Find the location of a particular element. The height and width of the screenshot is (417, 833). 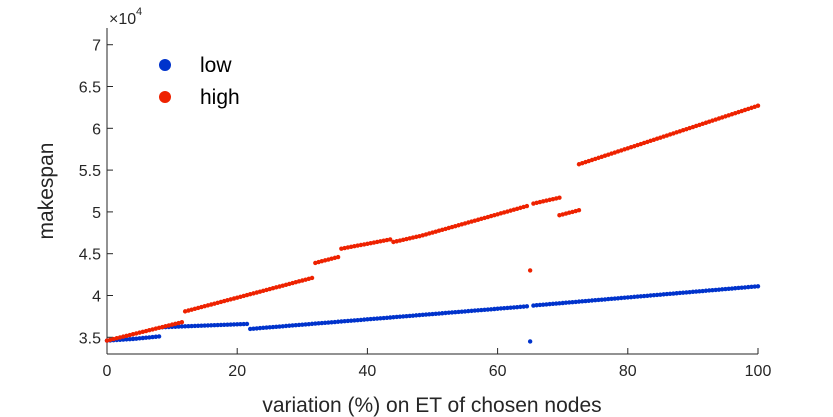

y-tick-label: 3.5 is located at coordinates (90, 338).